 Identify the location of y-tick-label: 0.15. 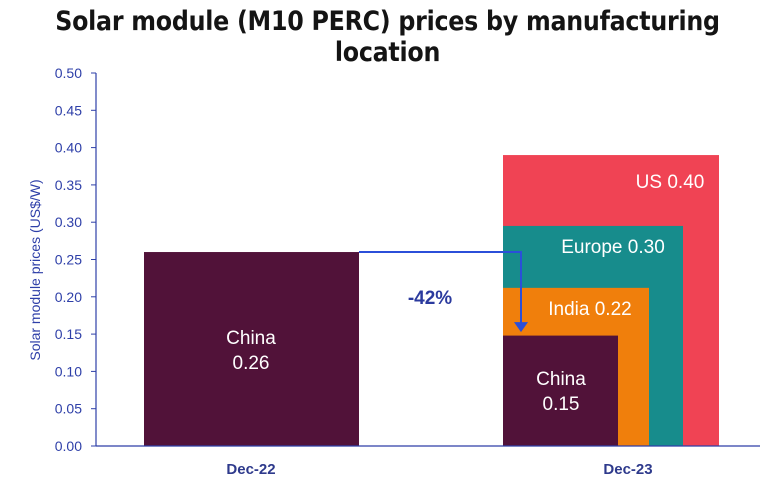
(68, 334).